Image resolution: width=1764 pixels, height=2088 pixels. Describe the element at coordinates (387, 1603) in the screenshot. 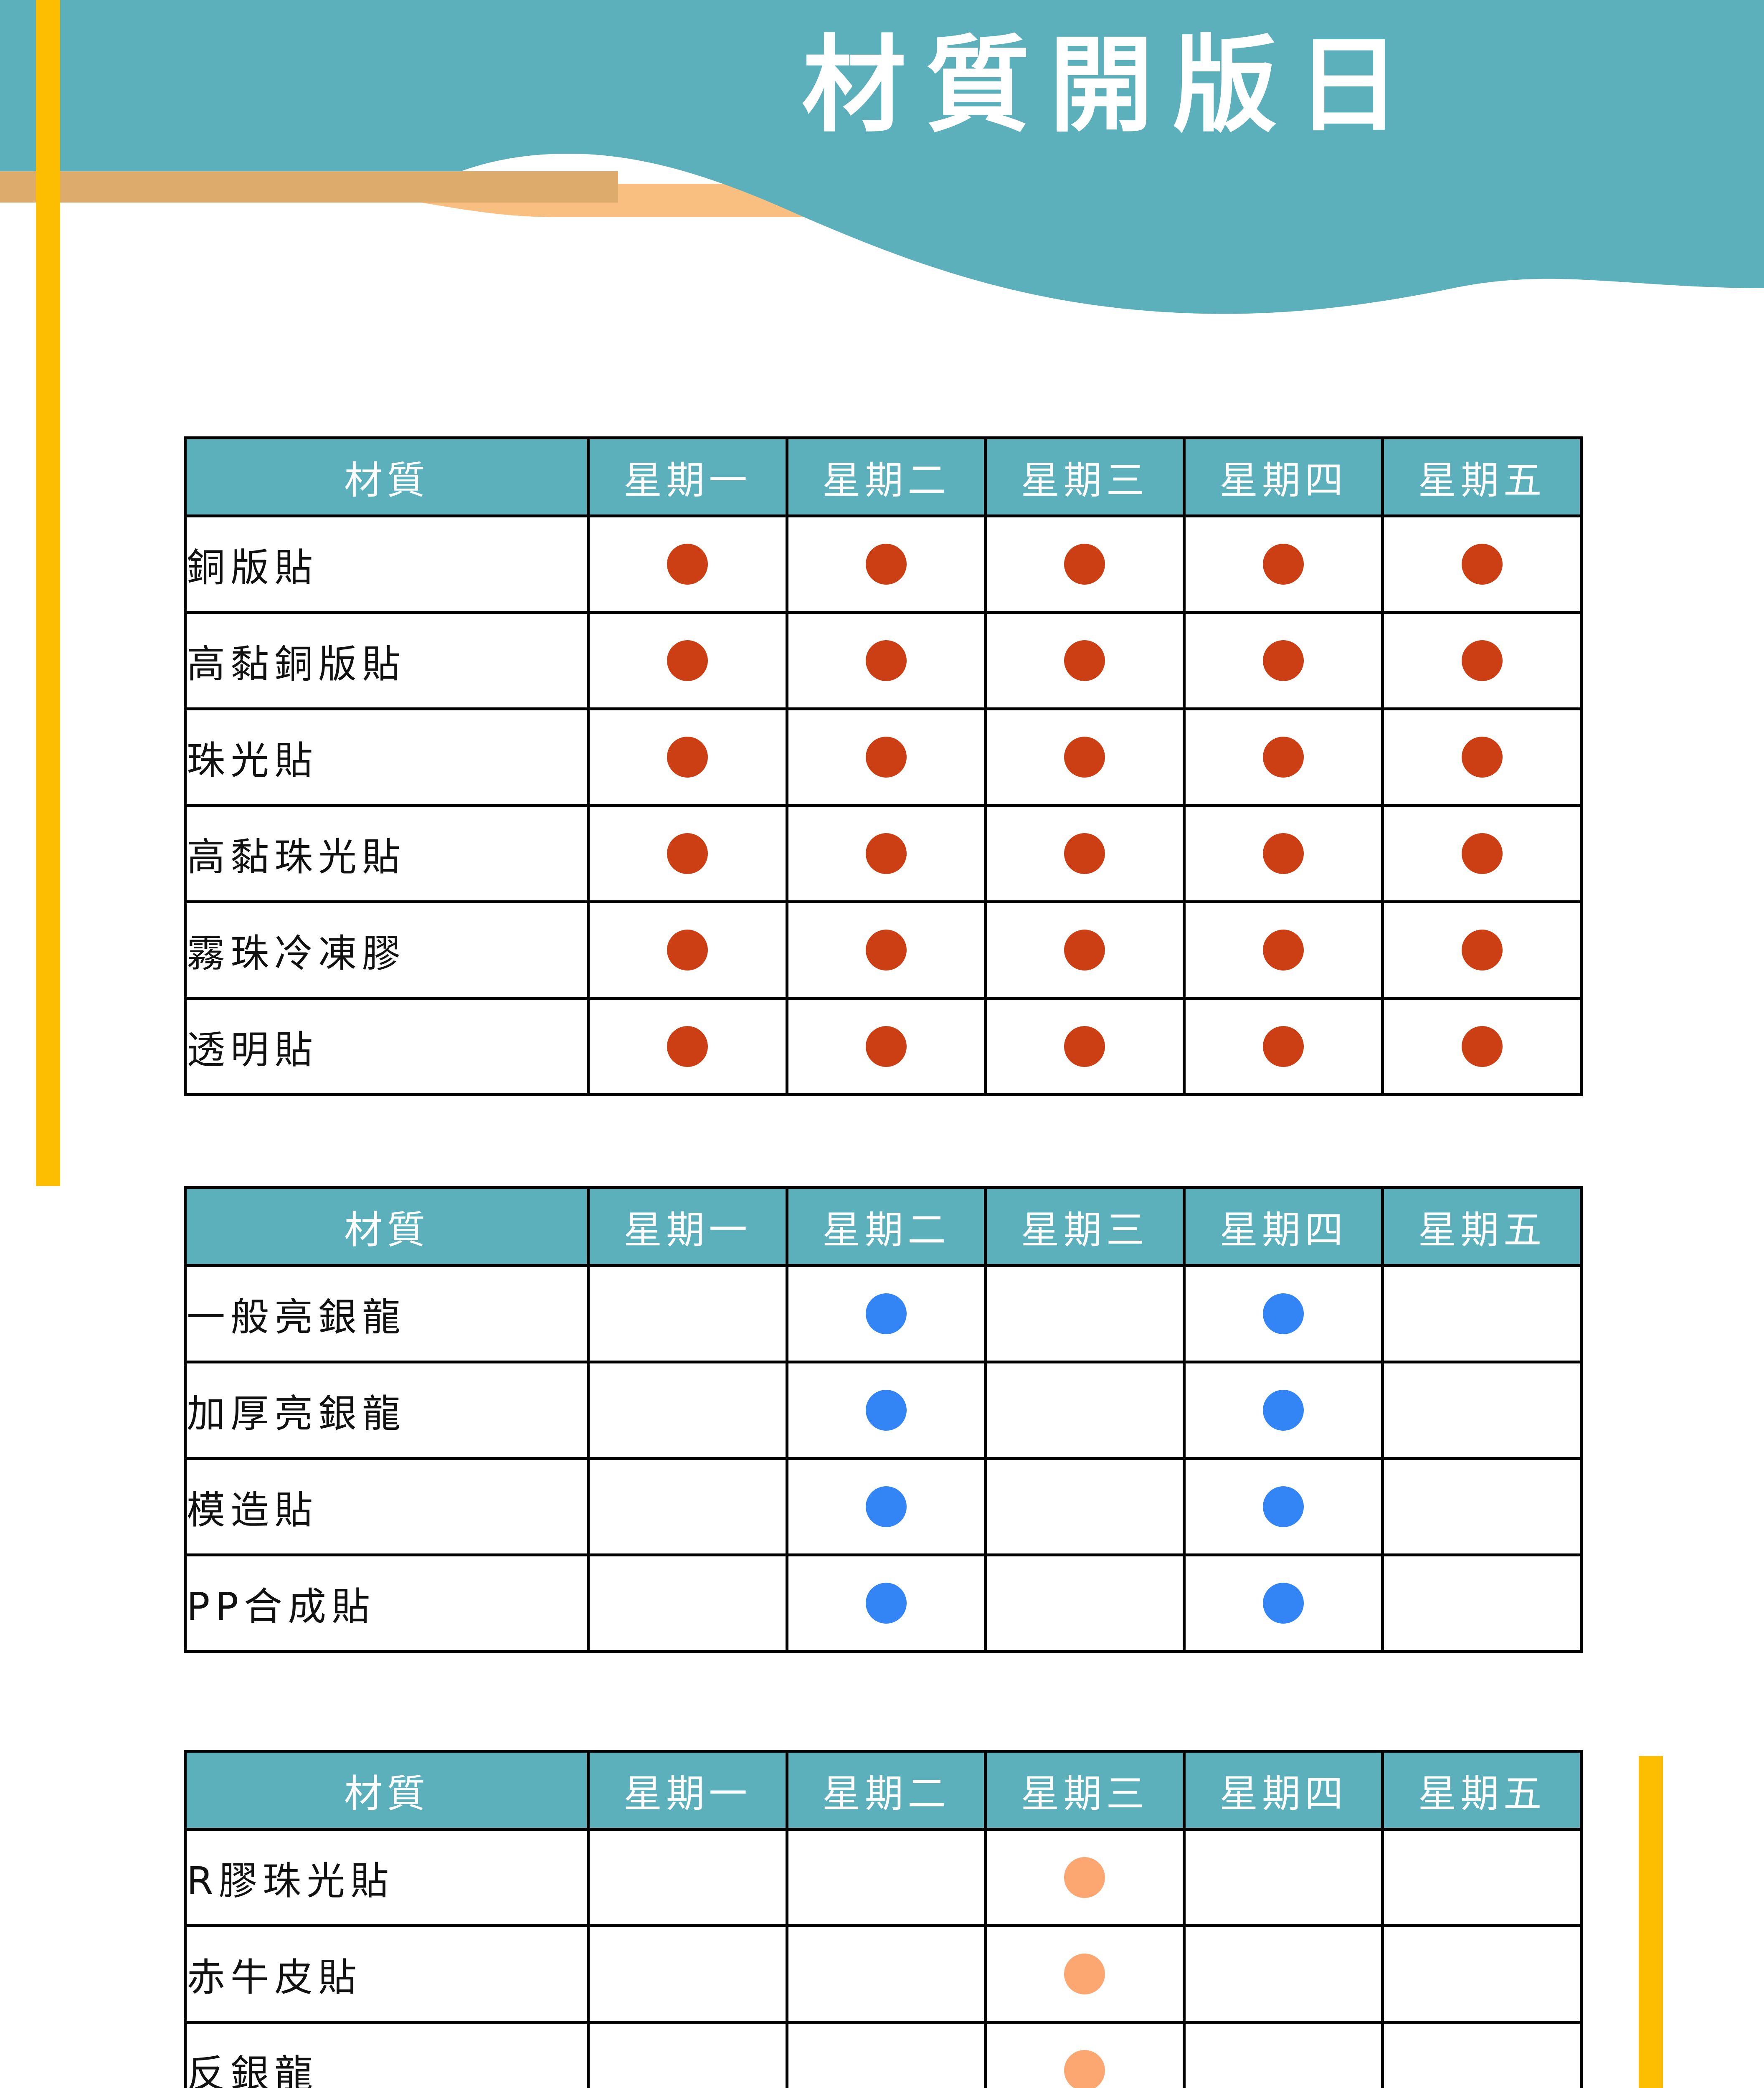

I see `material-label: PP合成貼` at that location.